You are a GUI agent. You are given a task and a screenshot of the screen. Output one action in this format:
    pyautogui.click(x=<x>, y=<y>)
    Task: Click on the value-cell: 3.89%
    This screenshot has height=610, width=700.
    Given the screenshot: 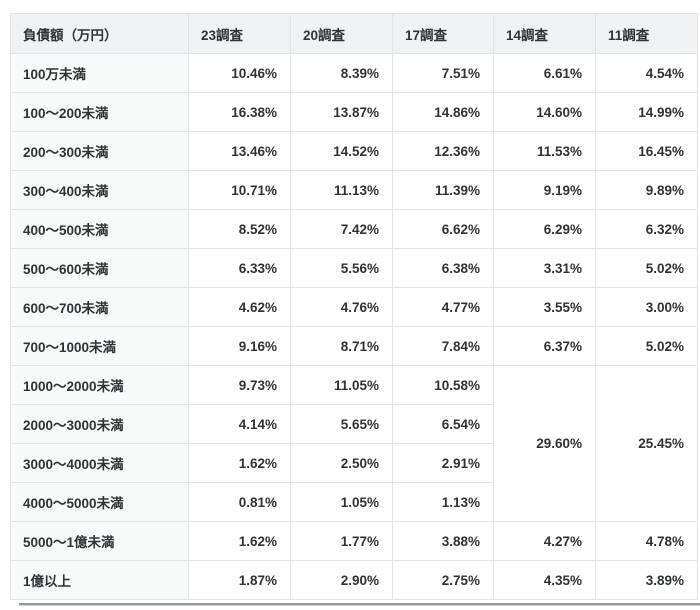 What is the action you would take?
    pyautogui.click(x=646, y=580)
    